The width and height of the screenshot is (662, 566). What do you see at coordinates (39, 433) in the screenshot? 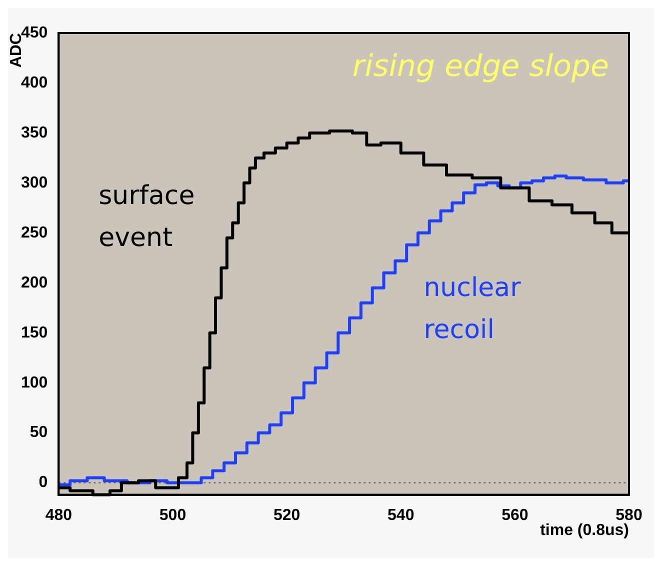
I see `y-tick-label: 50` at bounding box center [39, 433].